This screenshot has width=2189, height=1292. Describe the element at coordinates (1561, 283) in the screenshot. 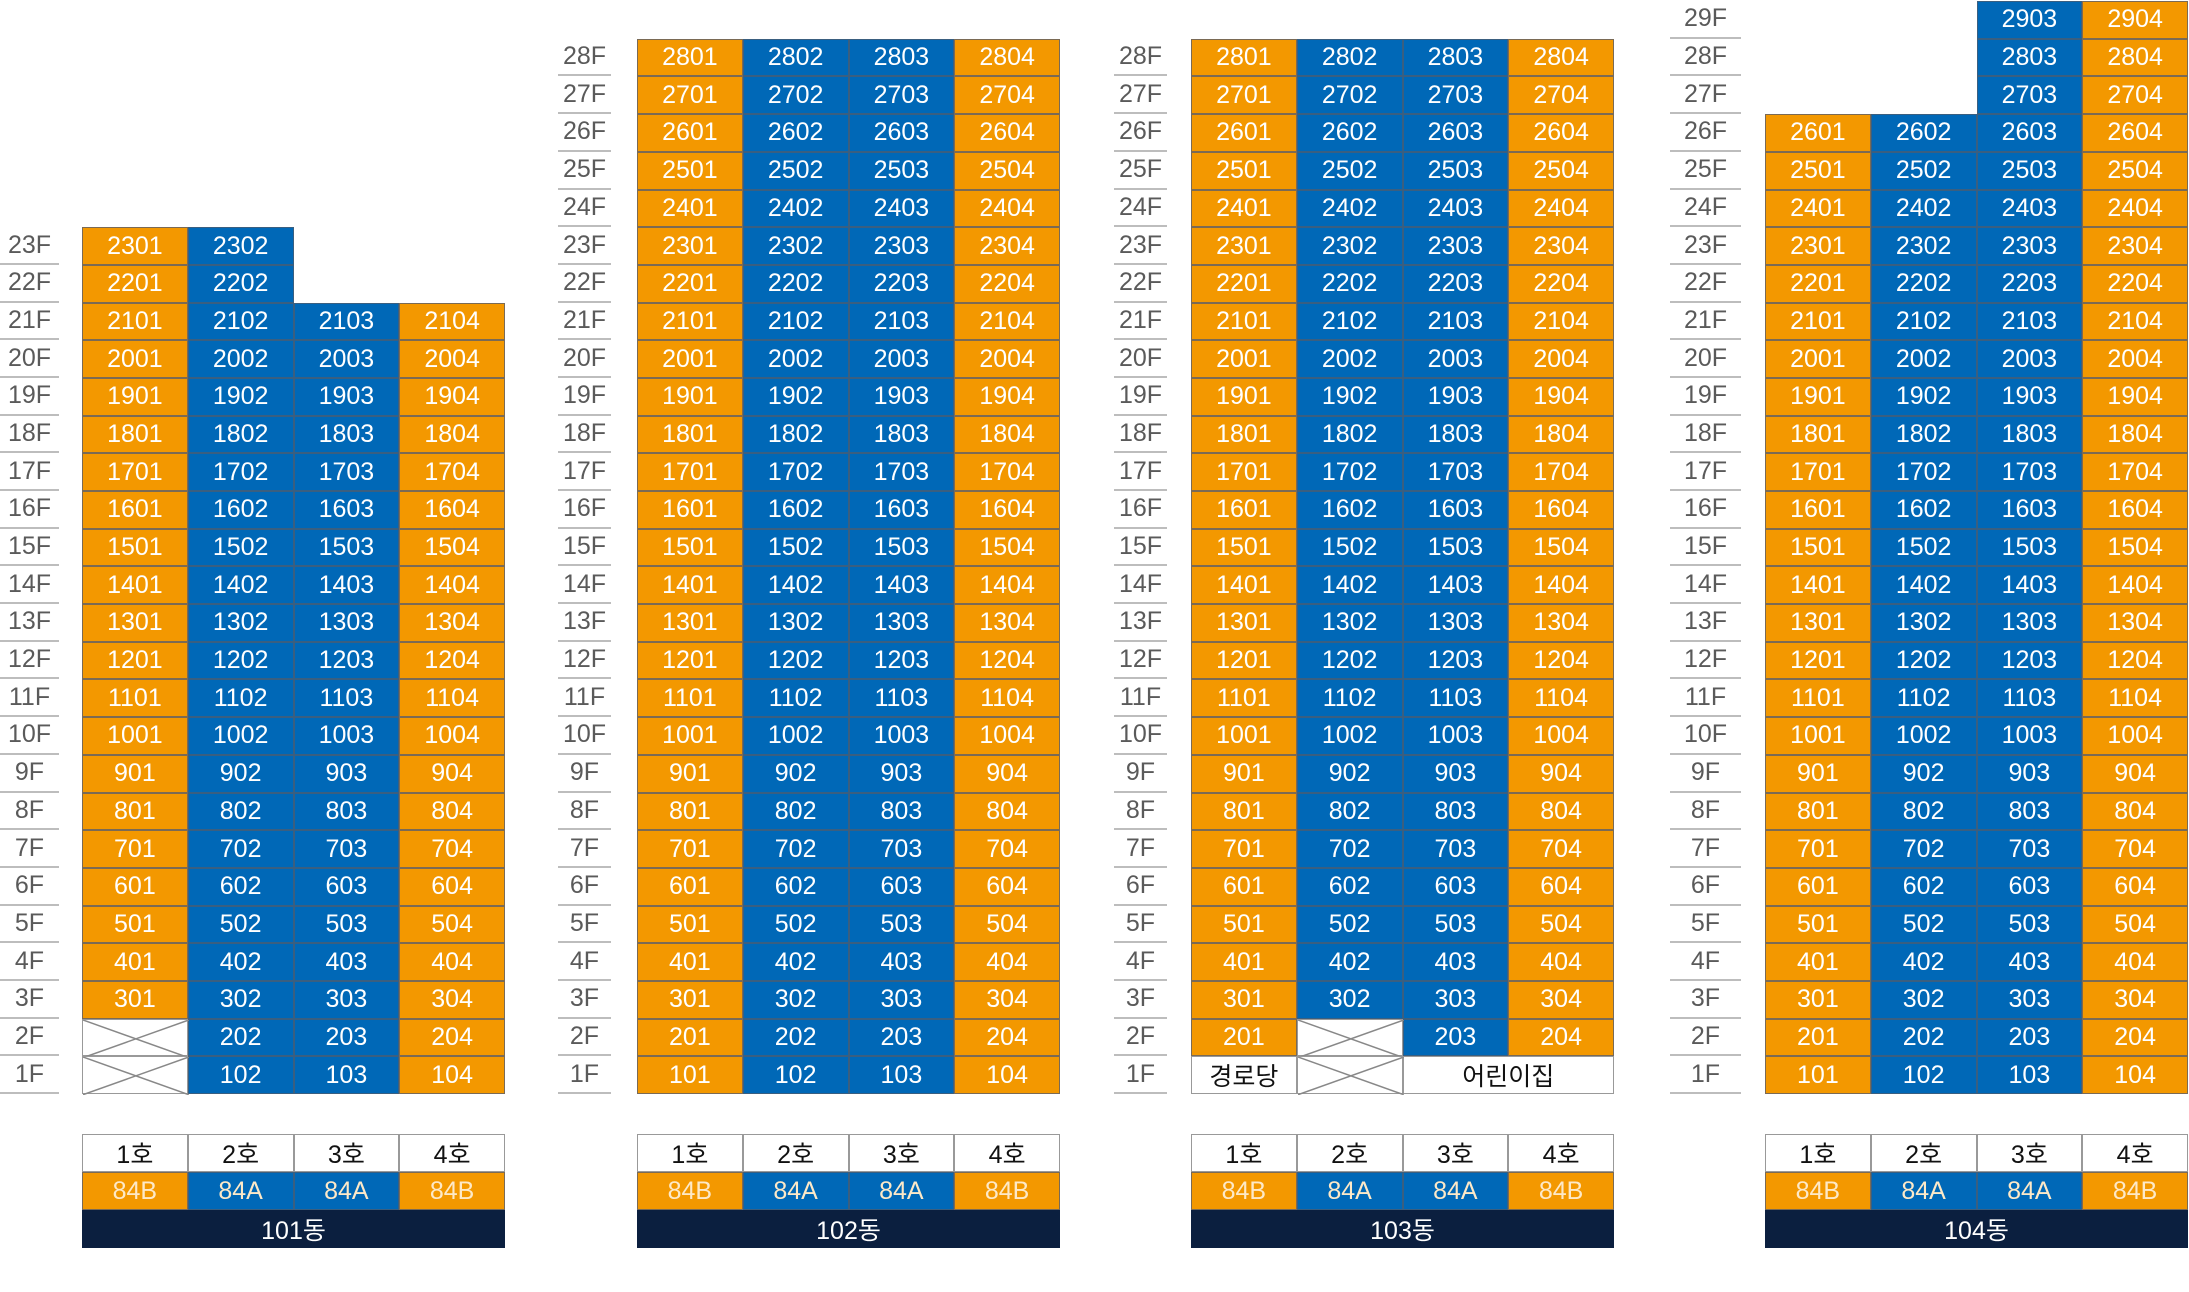

I see `unit-cell: 2204` at that location.